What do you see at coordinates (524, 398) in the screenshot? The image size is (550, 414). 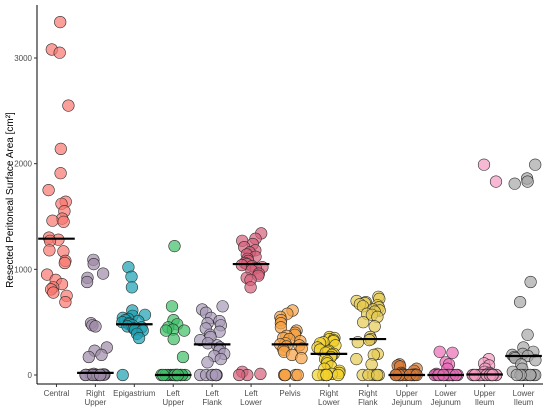 I see `x-tick-label: Lower Ileum` at bounding box center [524, 398].